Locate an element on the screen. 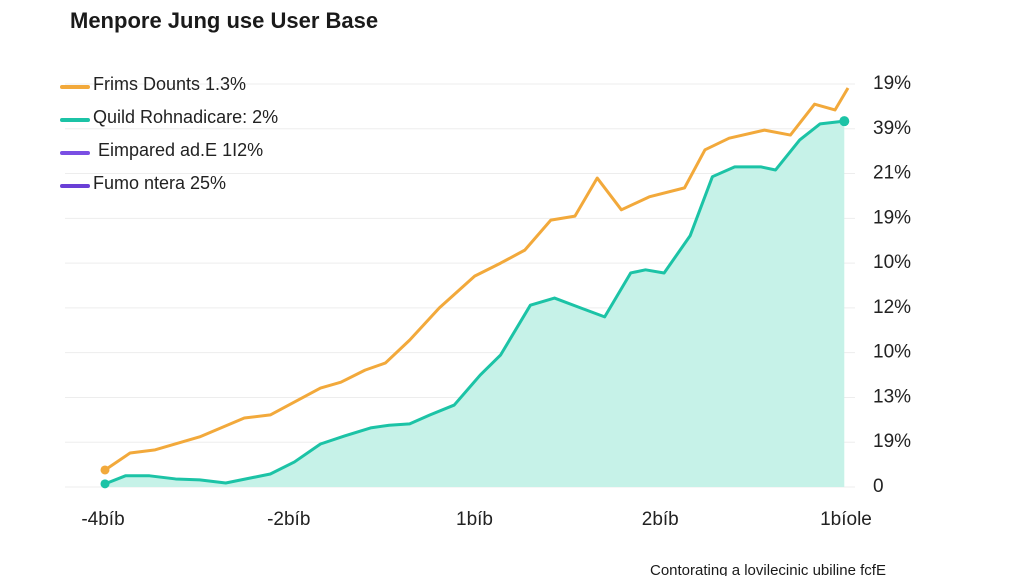 The image size is (1024, 576). y-tick-label: 12% is located at coordinates (892, 307).